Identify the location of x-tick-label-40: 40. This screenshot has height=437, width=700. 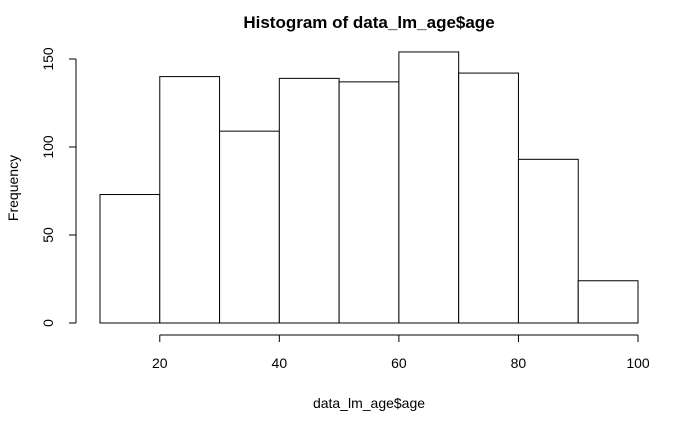
(280, 363).